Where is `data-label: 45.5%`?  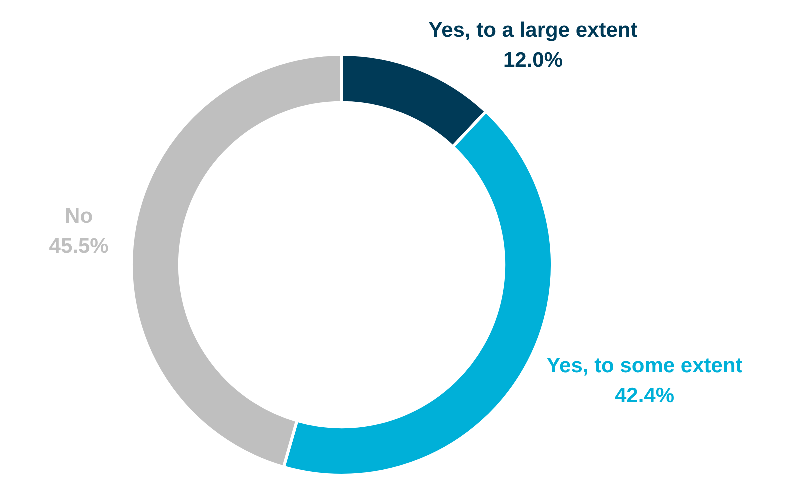 data-label: 45.5% is located at coordinates (79, 246).